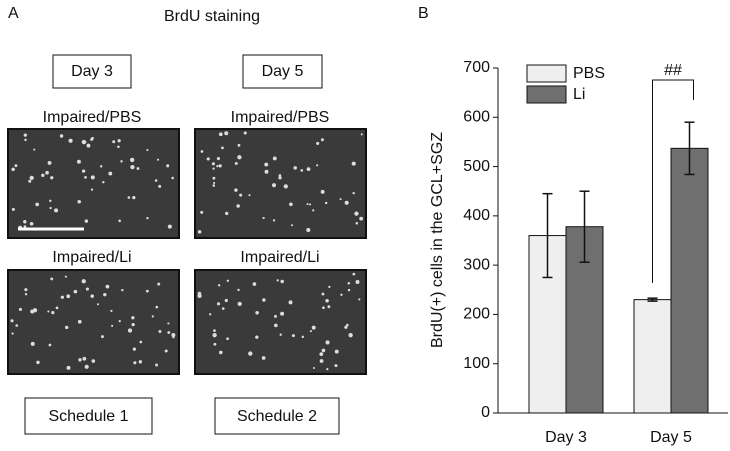  Describe the element at coordinates (88, 416) in the screenshot. I see `footer-box` at that location.